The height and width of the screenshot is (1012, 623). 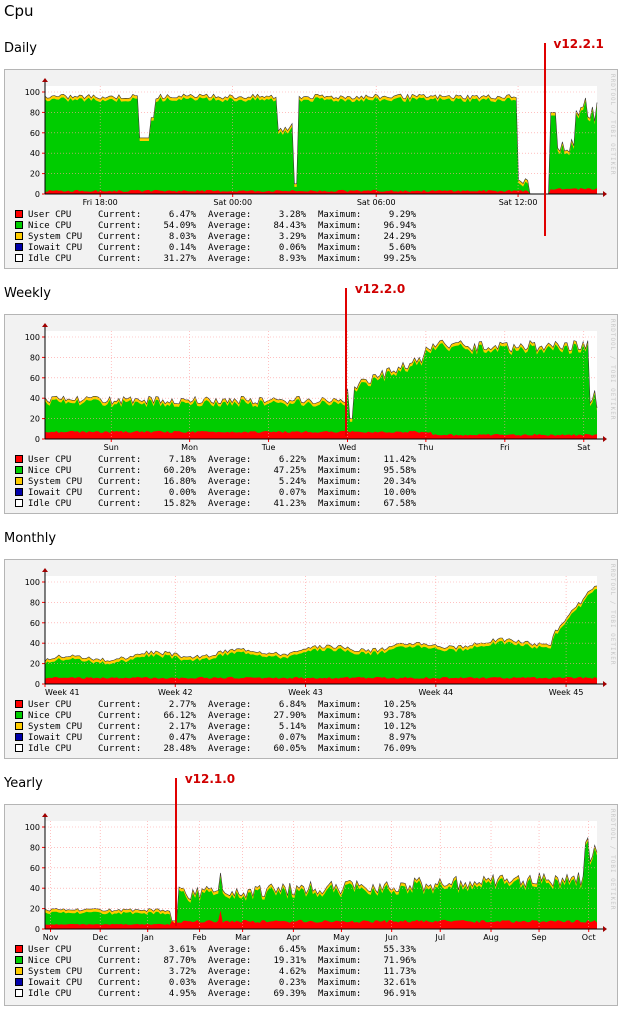 I want to click on legend-current-value: 31.27%, so click(x=179, y=259).